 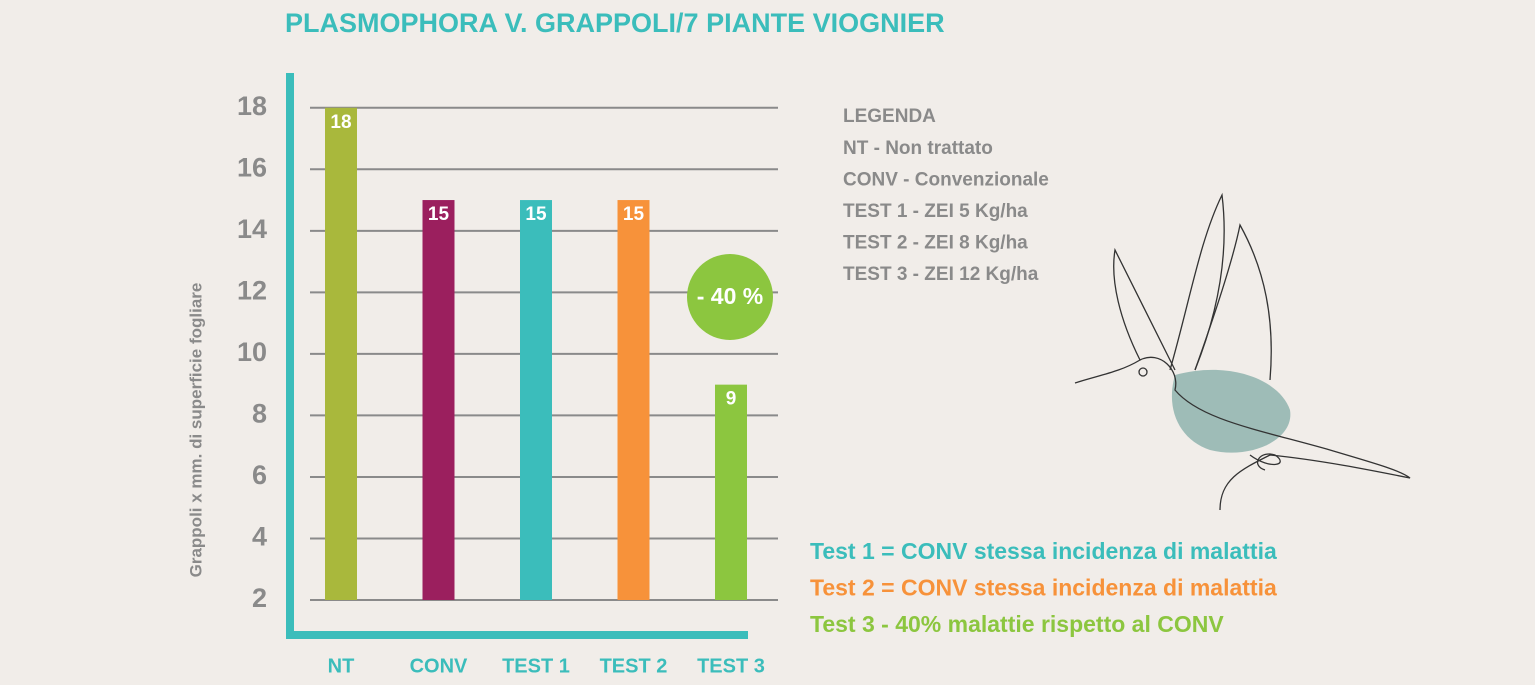 I want to click on y-tick-label: 12, so click(x=252, y=290).